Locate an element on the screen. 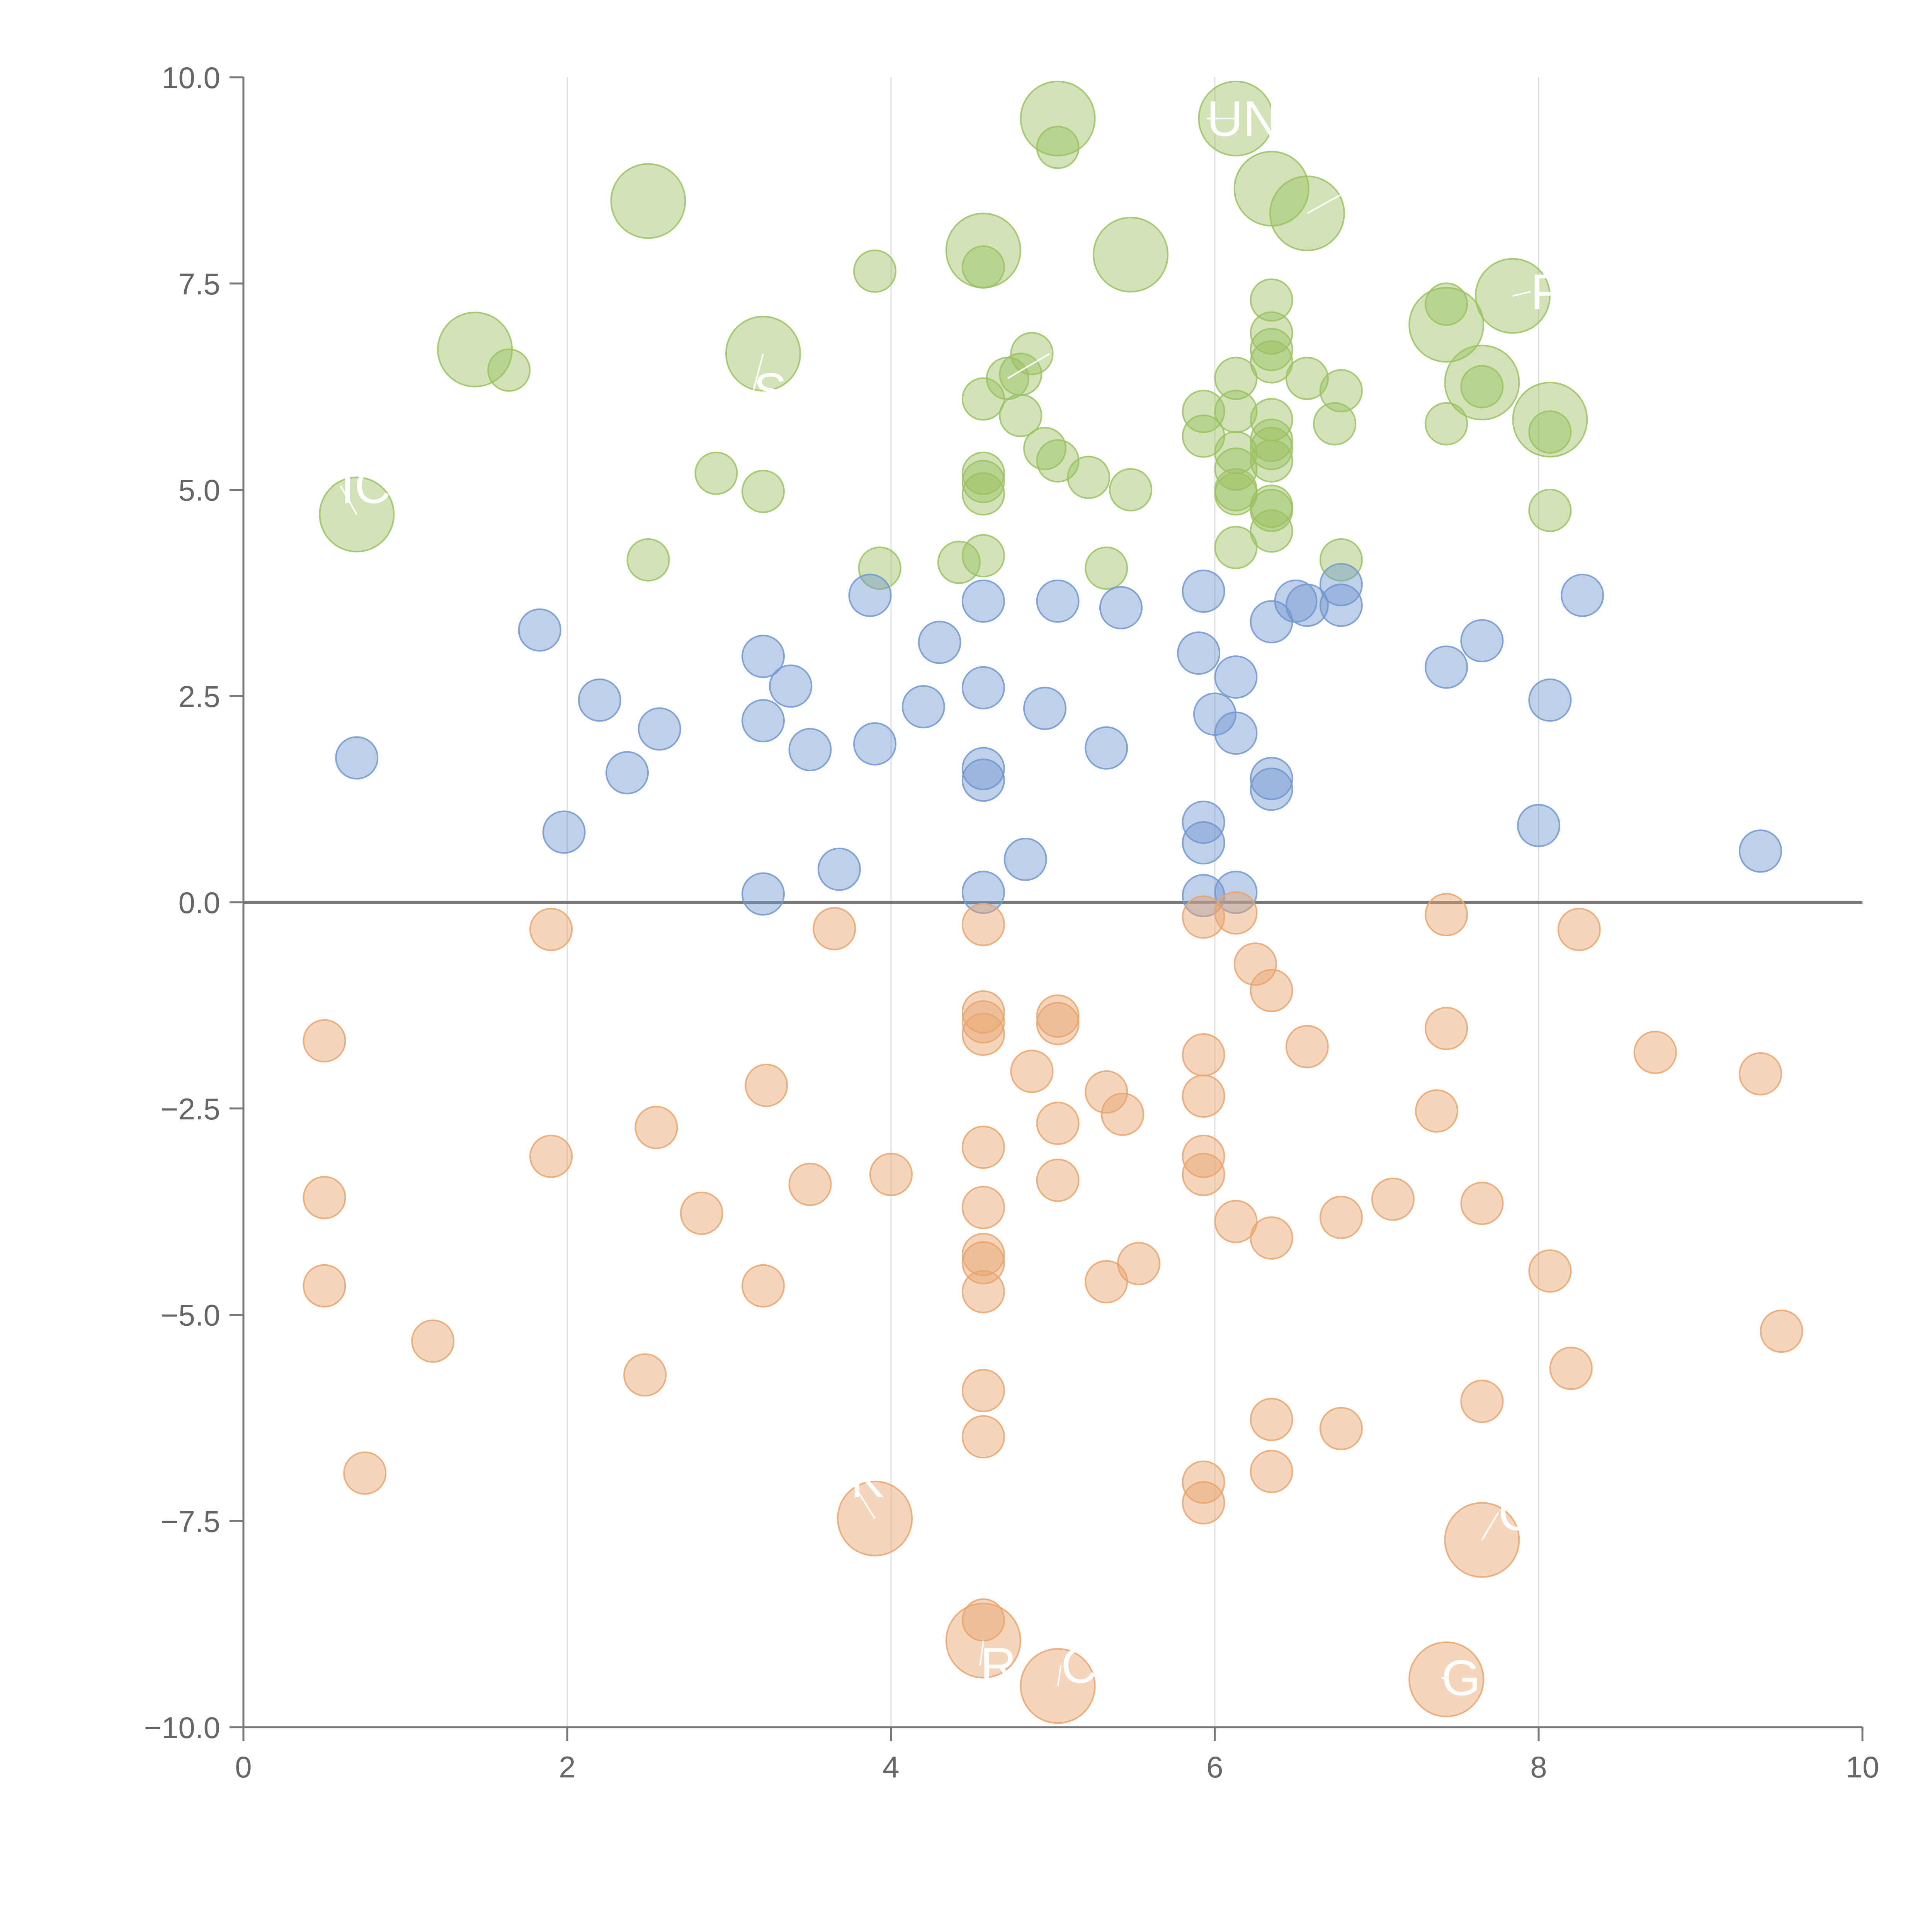 The height and width of the screenshot is (1932, 1932). y-tick-label: −10.0 is located at coordinates (182, 1728).